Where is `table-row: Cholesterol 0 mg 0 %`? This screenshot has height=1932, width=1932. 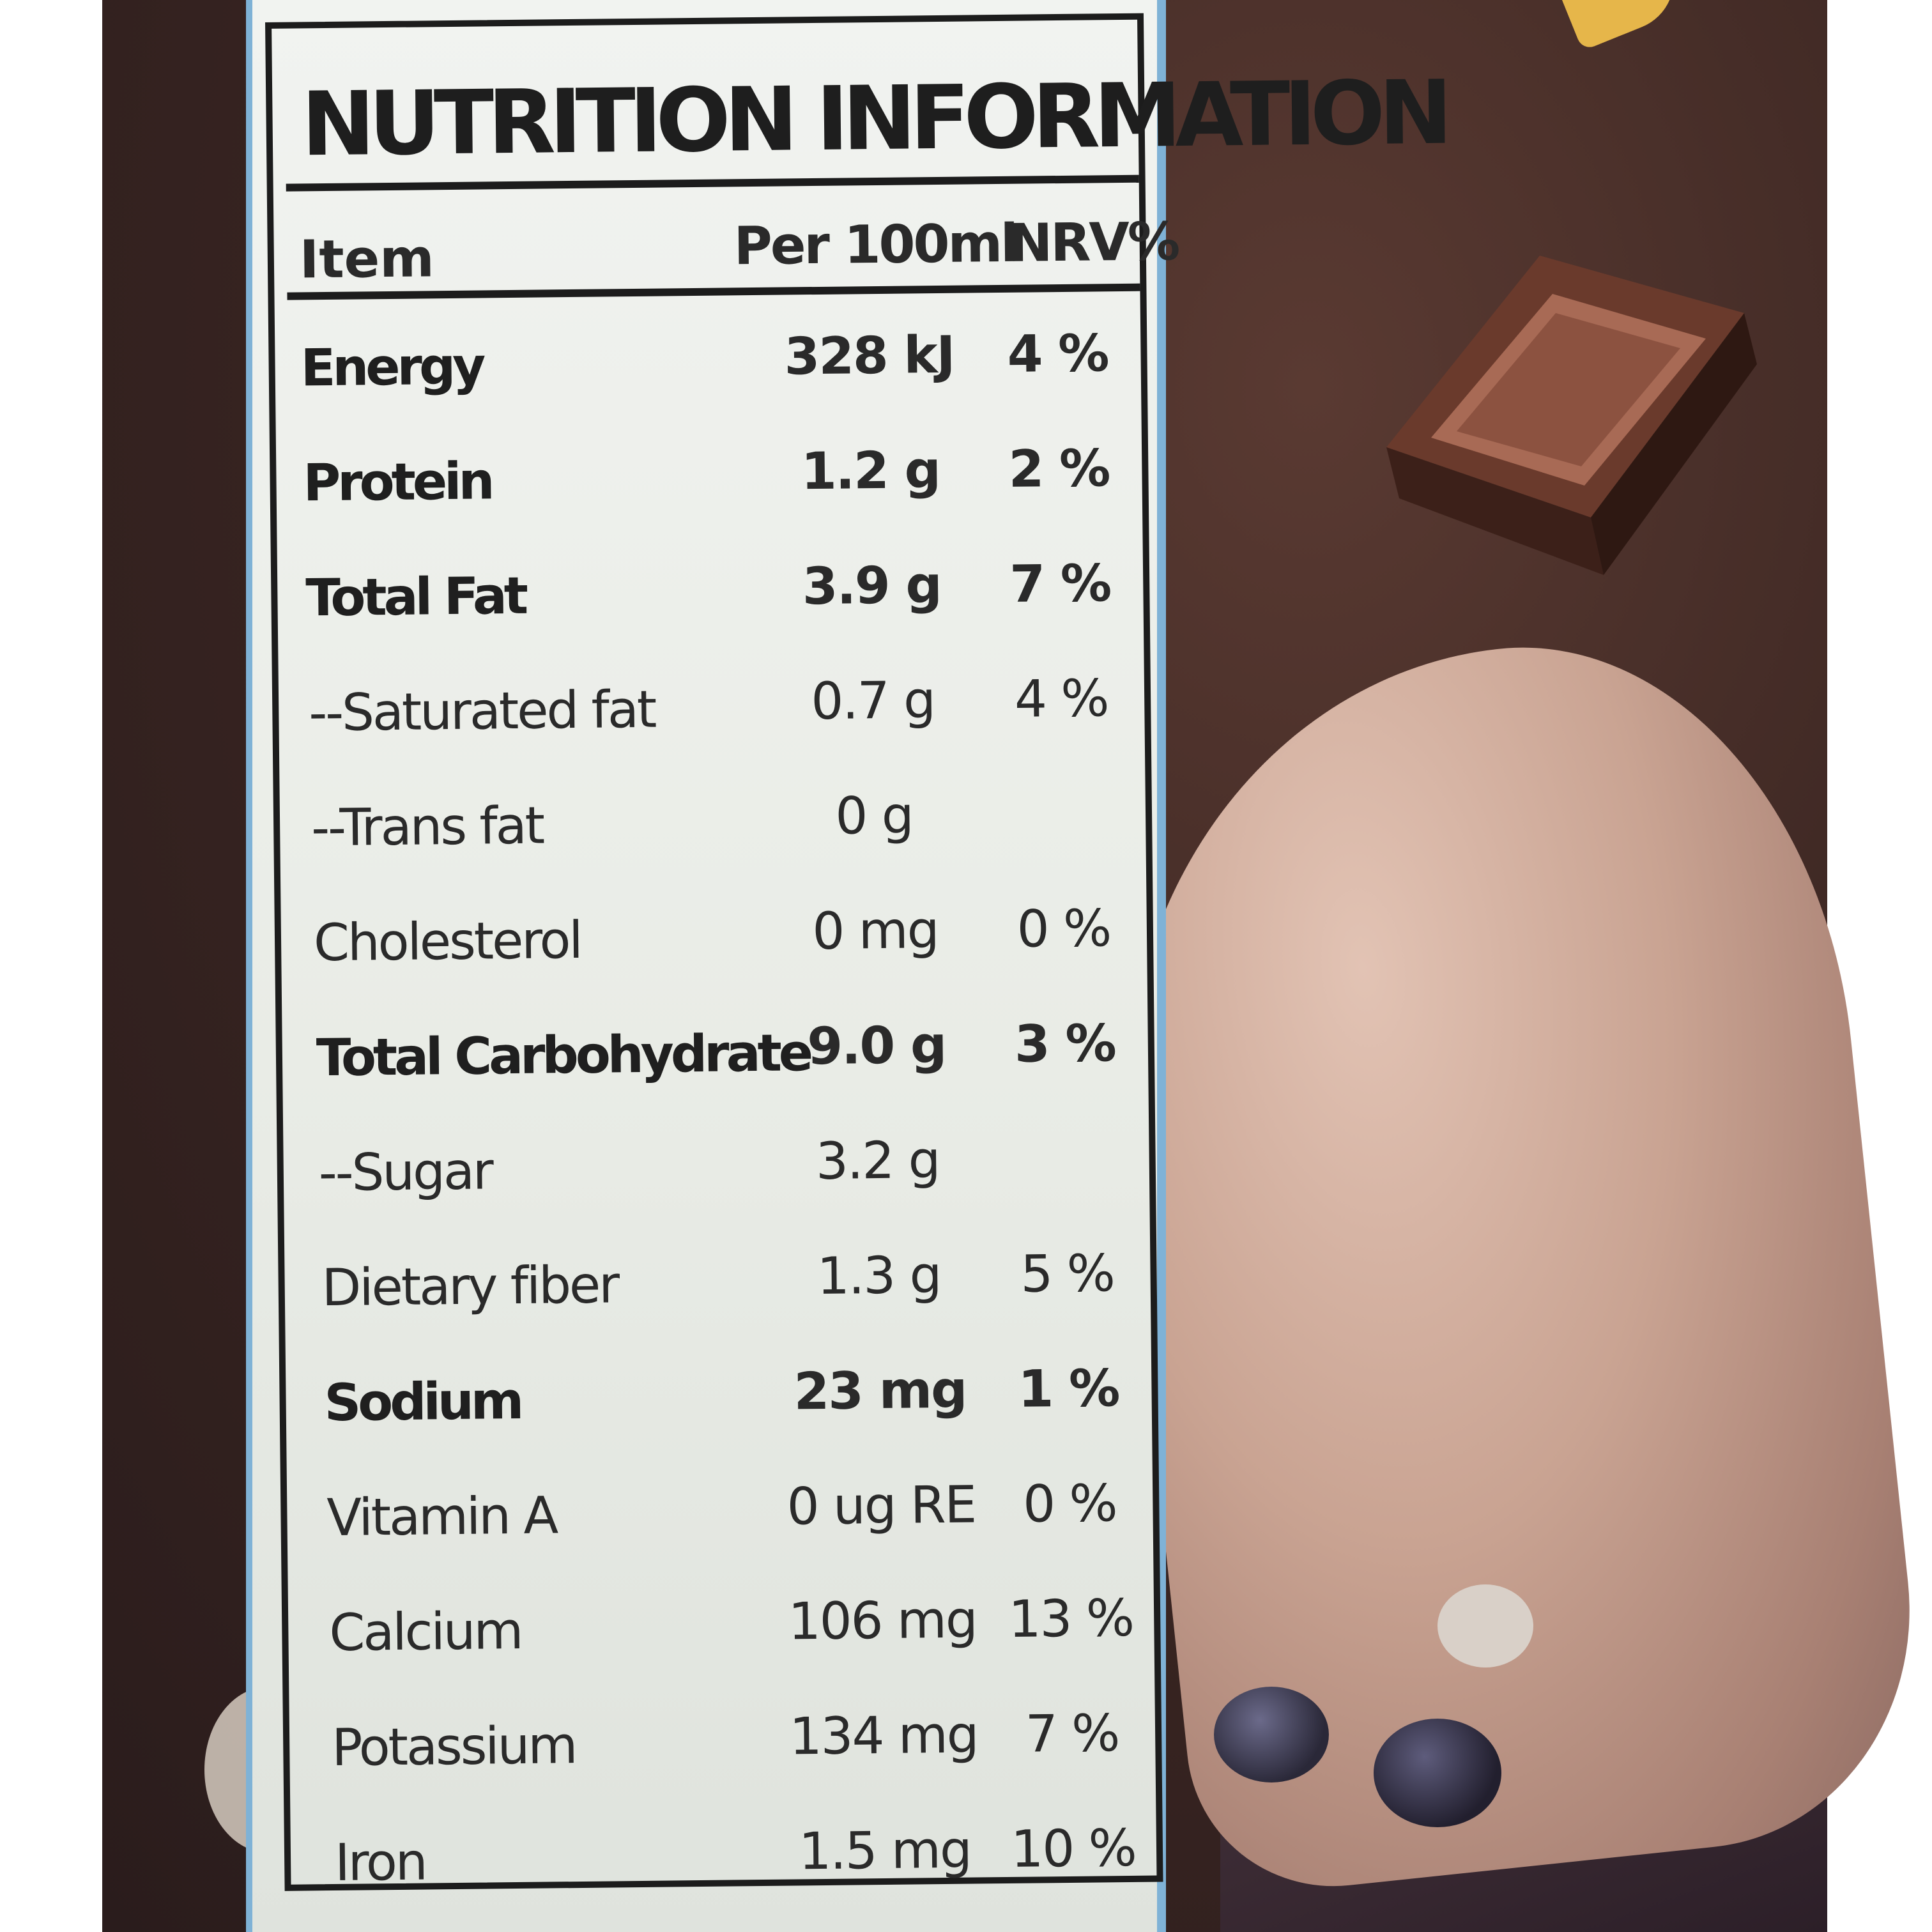 table-row: Cholesterol 0 mg 0 % is located at coordinates (720, 938).